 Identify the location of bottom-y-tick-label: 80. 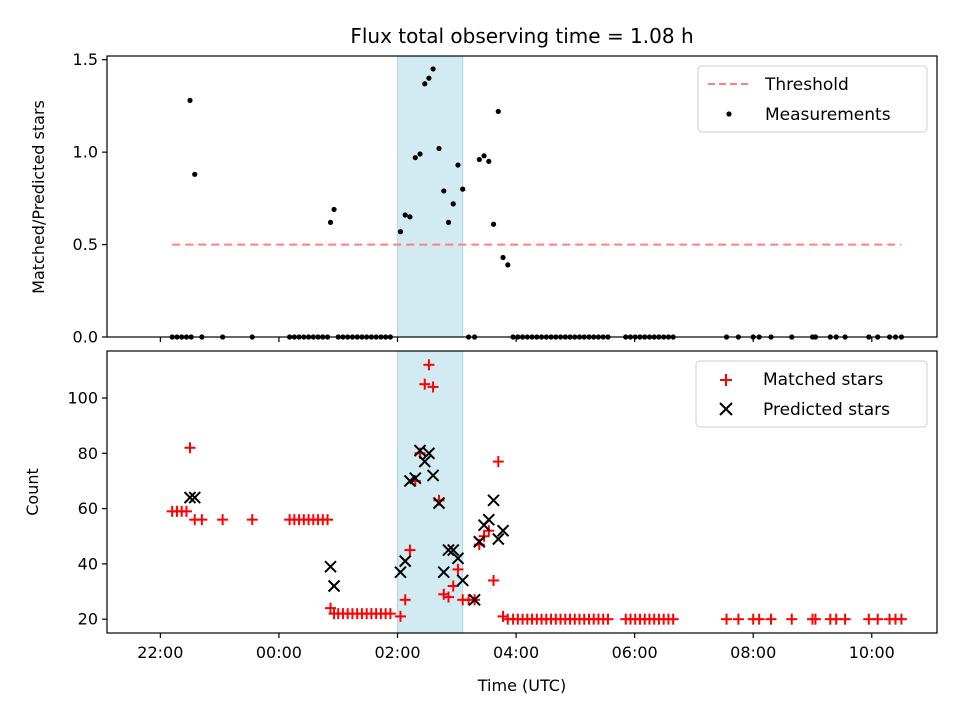
(88, 453).